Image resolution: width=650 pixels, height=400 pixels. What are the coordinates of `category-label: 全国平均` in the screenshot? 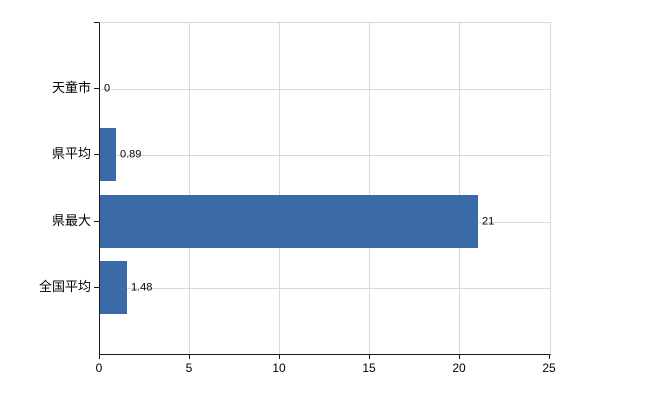 It's located at (64, 287).